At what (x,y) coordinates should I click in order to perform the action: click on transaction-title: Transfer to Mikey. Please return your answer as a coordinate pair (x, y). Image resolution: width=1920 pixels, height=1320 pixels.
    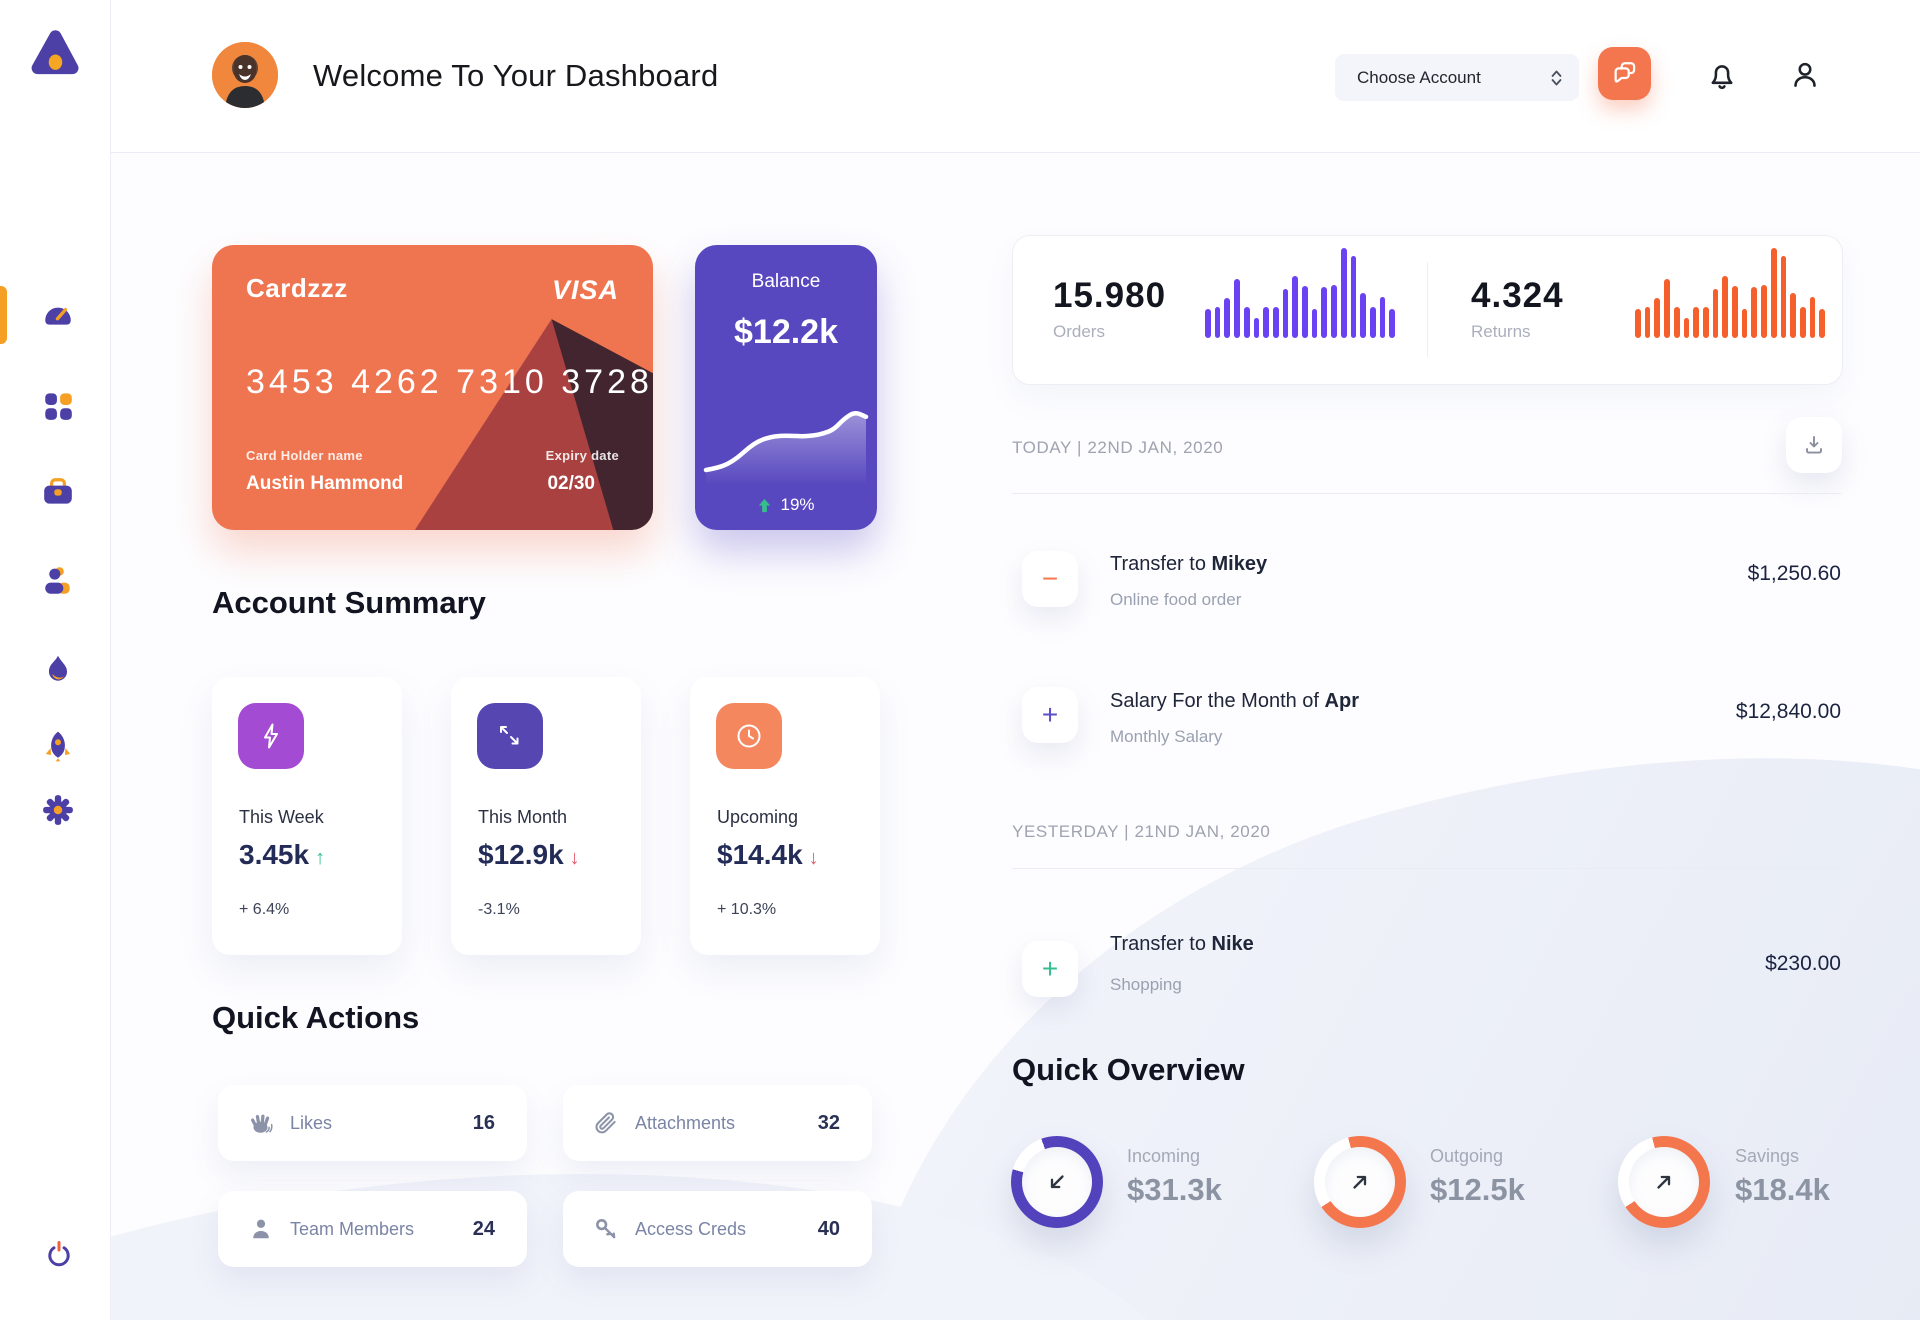
    Looking at the image, I should click on (1189, 564).